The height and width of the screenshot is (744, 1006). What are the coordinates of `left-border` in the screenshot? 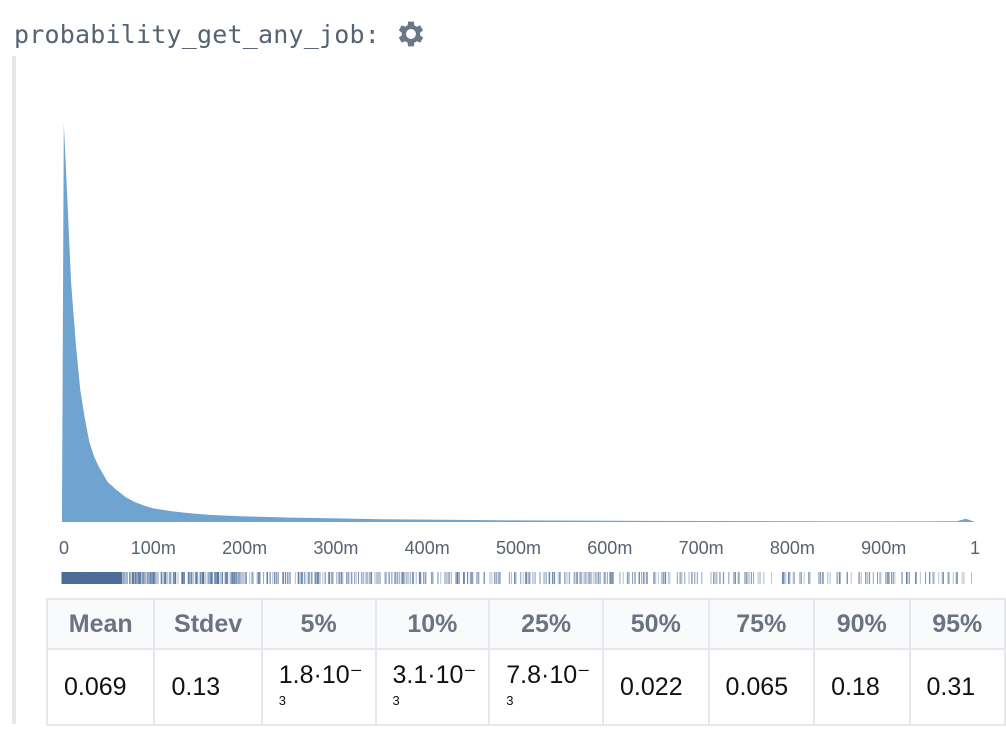 It's located at (14, 390).